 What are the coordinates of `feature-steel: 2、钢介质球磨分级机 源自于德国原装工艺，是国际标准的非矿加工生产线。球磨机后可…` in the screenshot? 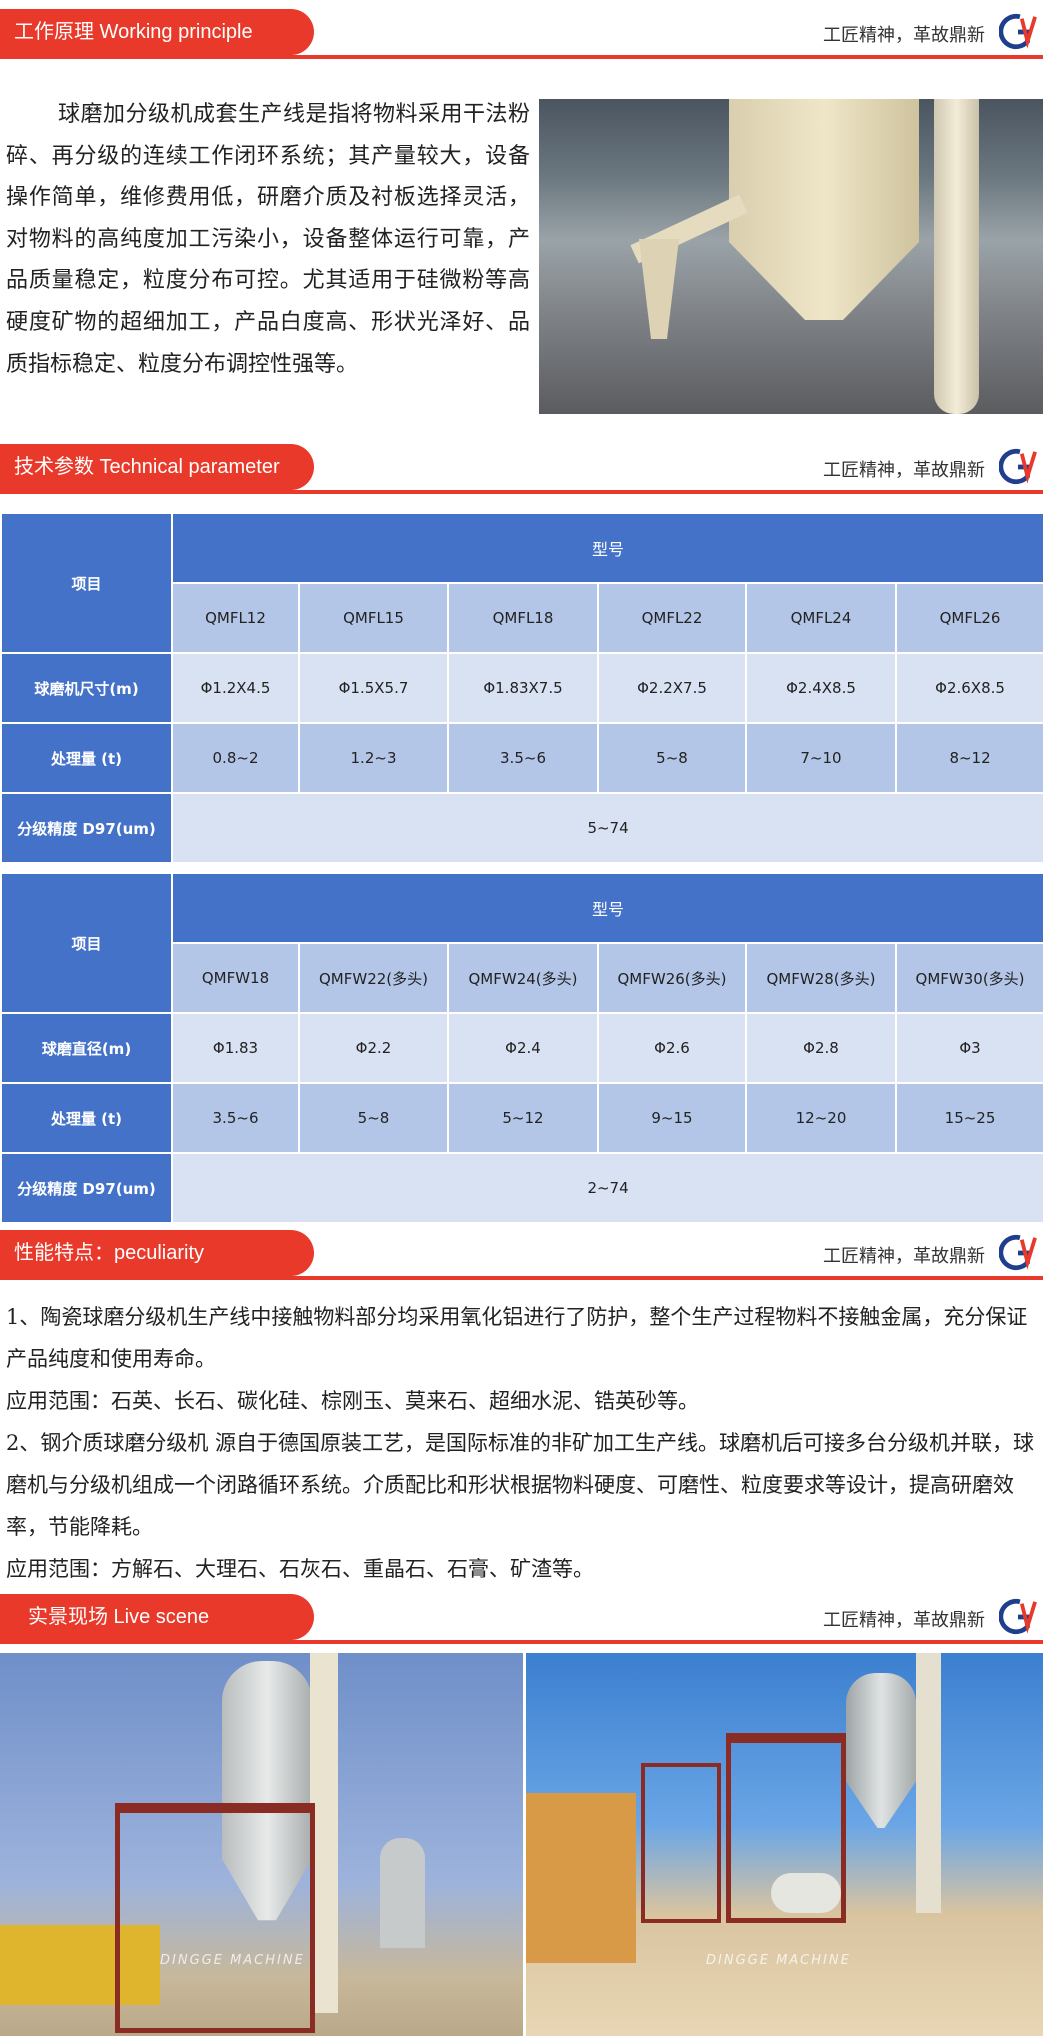 It's located at (520, 1485).